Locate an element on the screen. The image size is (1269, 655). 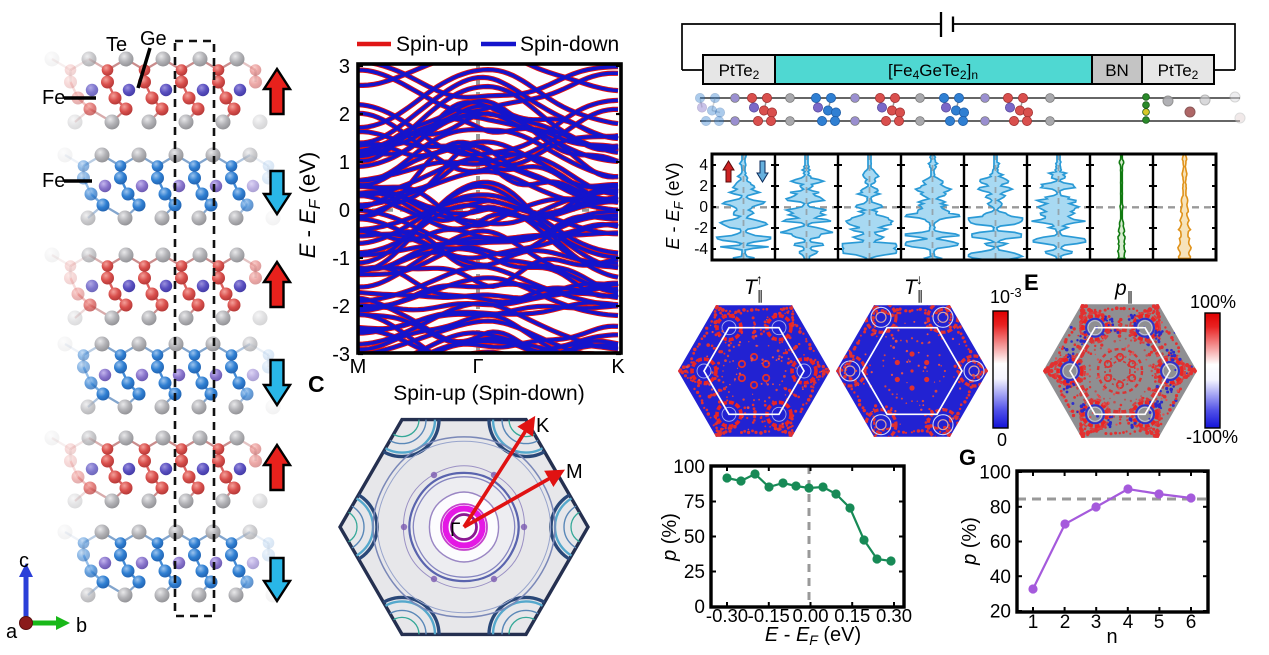
svg-text: -1 is located at coordinates (341, 259).